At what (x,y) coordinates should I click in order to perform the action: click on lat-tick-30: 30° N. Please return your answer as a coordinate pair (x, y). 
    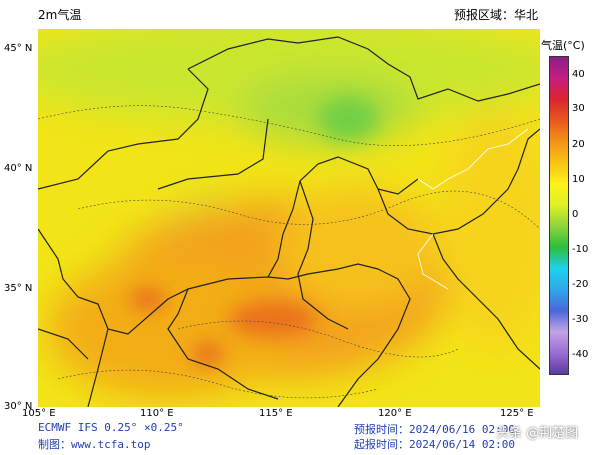
    Looking at the image, I should click on (18, 406).